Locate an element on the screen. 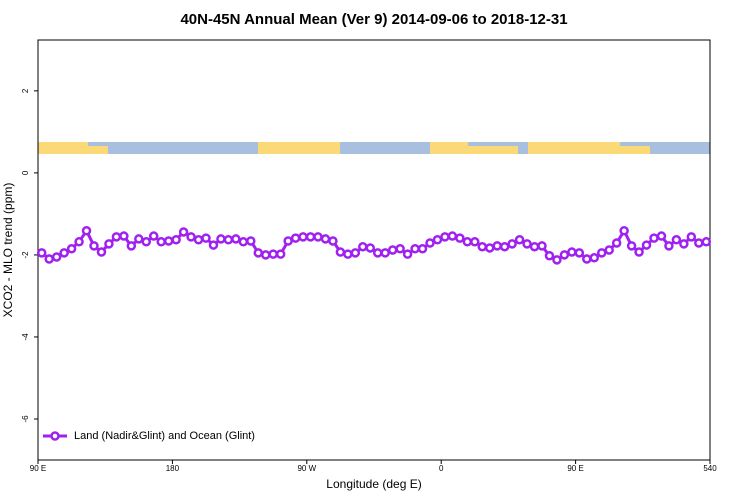 The height and width of the screenshot is (500, 750). y-tick-label: 2 is located at coordinates (25, 90).